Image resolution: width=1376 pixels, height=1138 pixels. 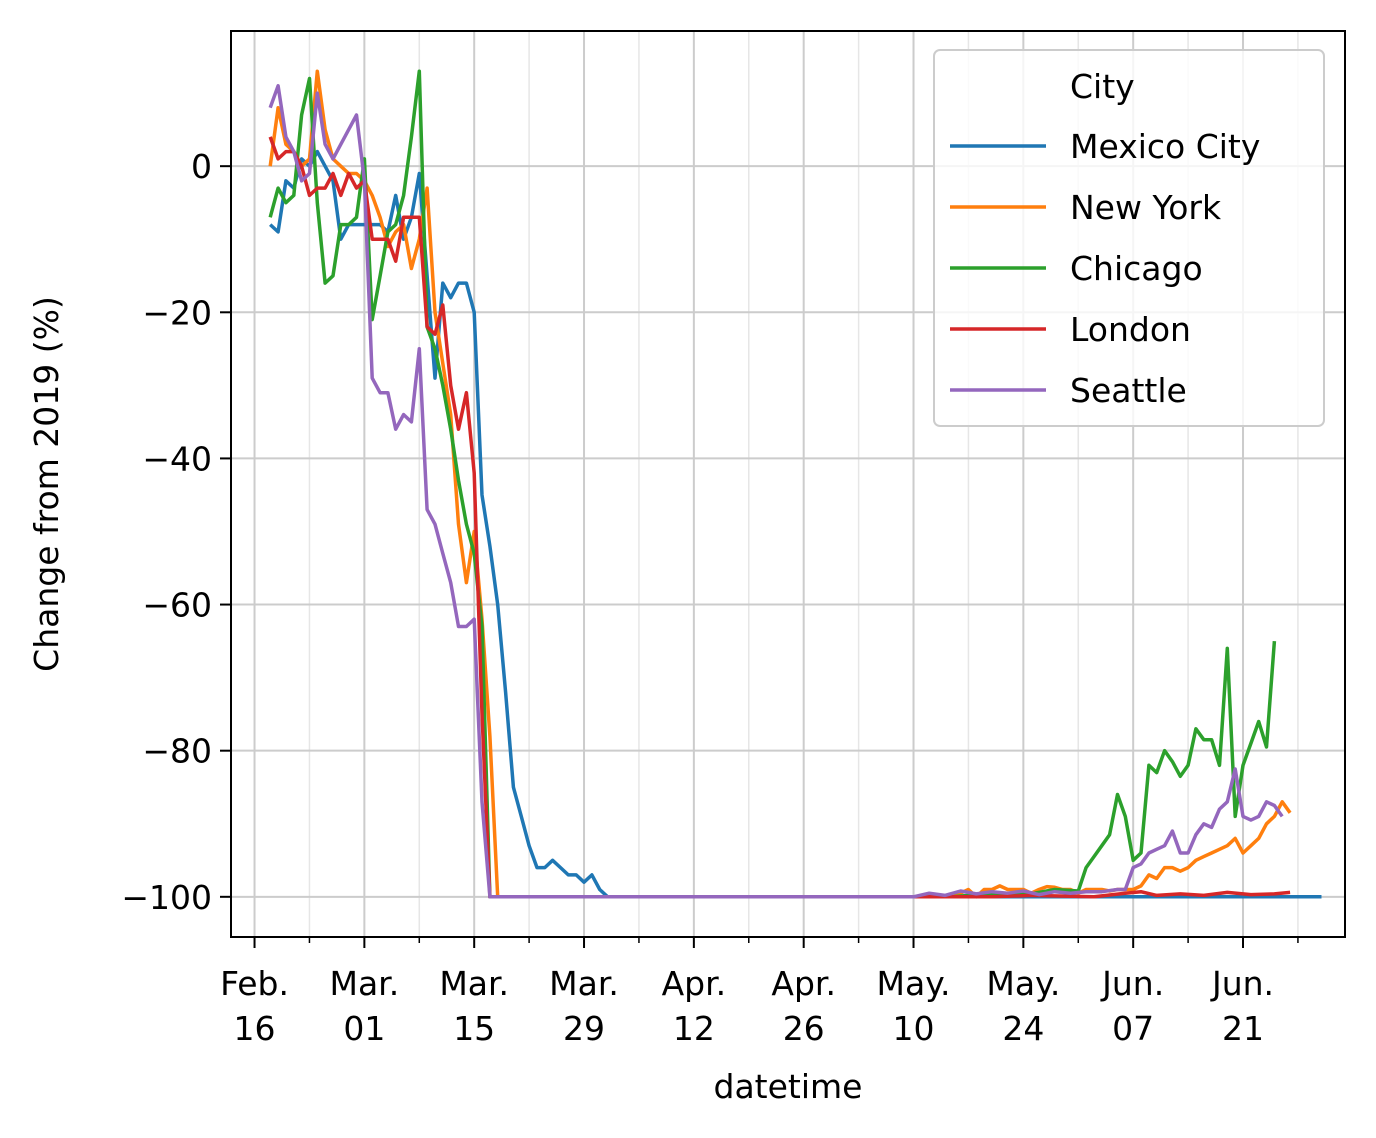 I want to click on legend-label-chicago: Chicago, so click(x=1136, y=268).